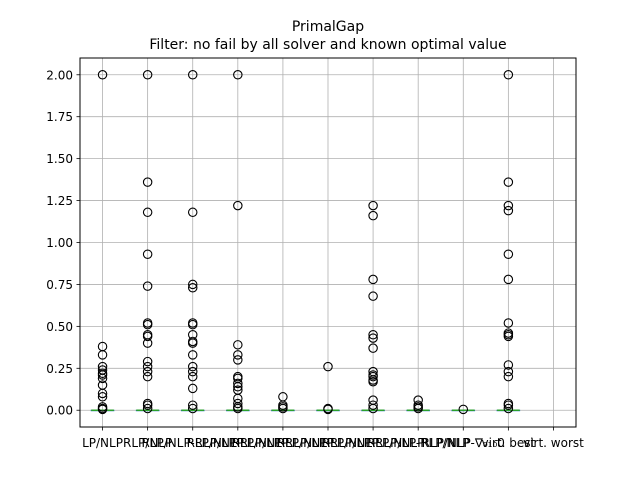  Describe the element at coordinates (59, 243) in the screenshot. I see `y-tick-label: 1.00` at that location.